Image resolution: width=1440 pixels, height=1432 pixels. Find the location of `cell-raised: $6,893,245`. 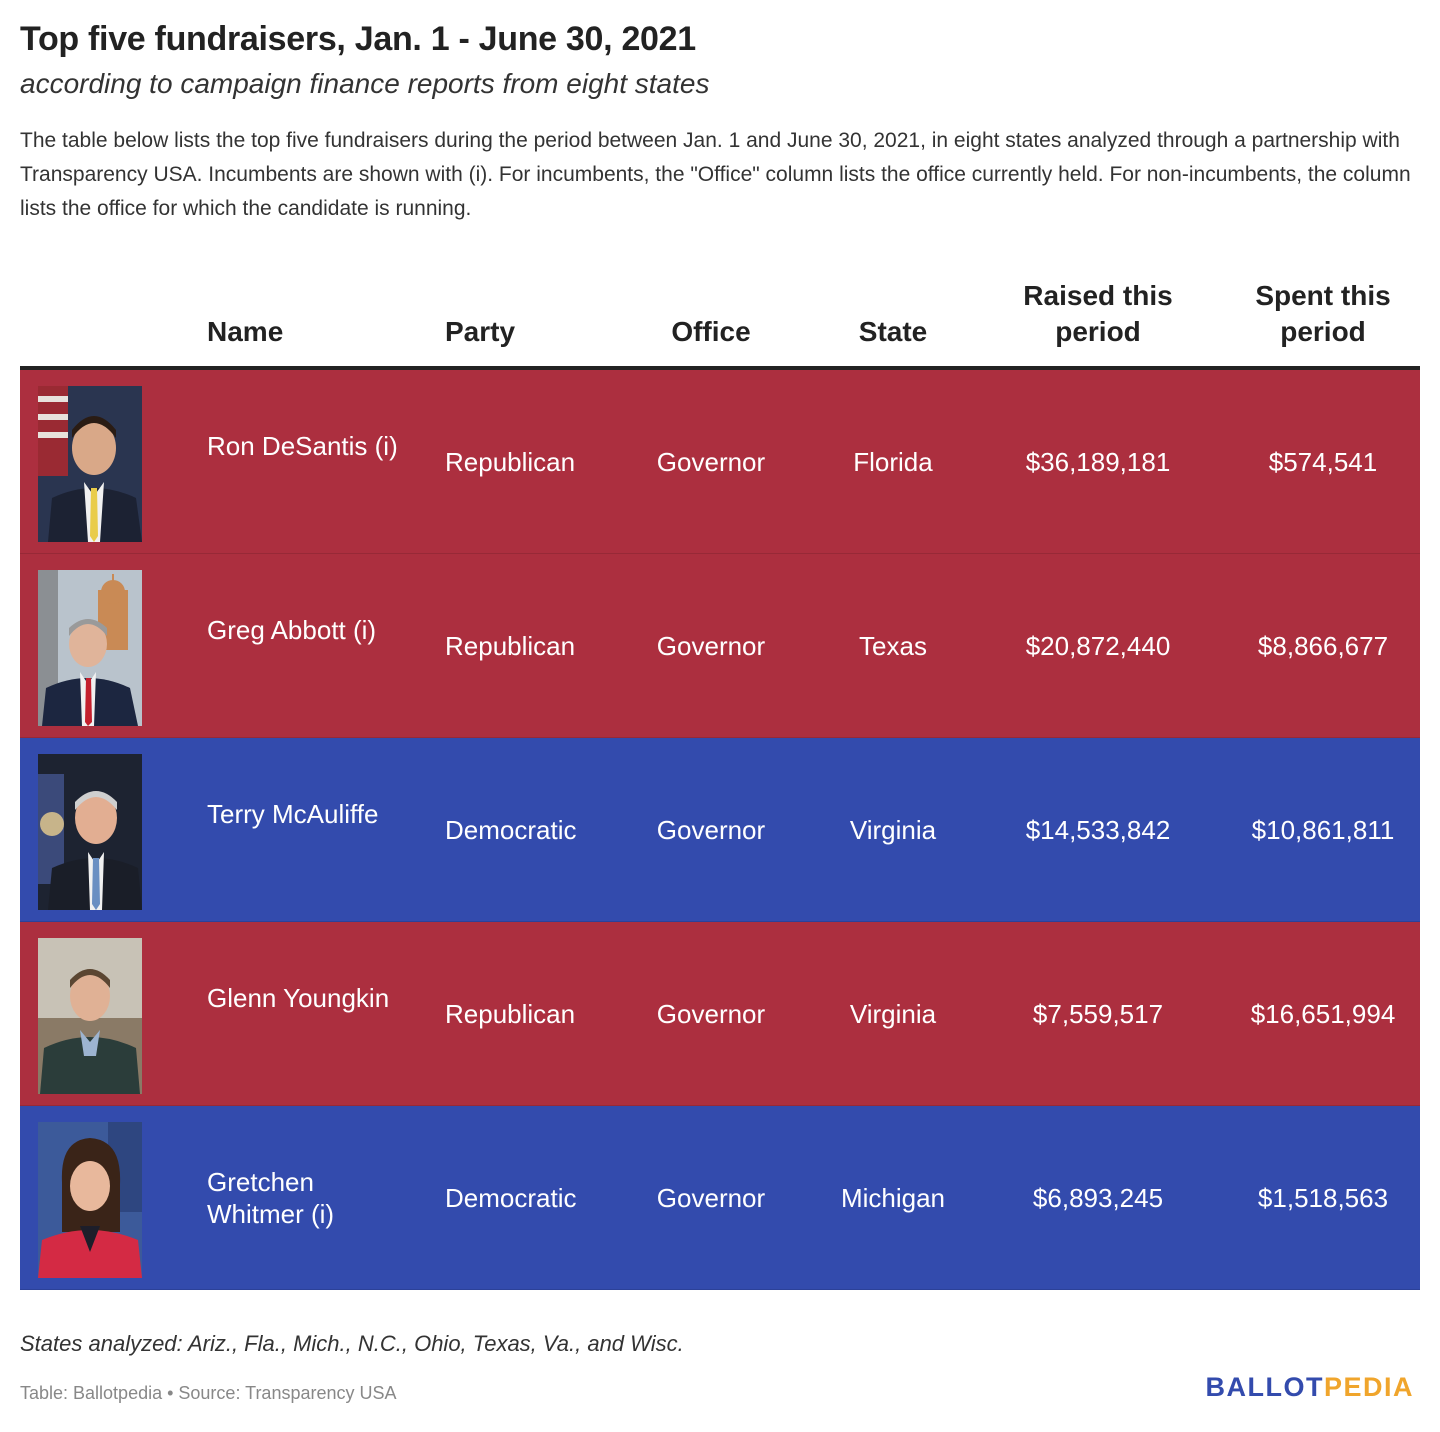

cell-raised: $6,893,245 is located at coordinates (1098, 1198).